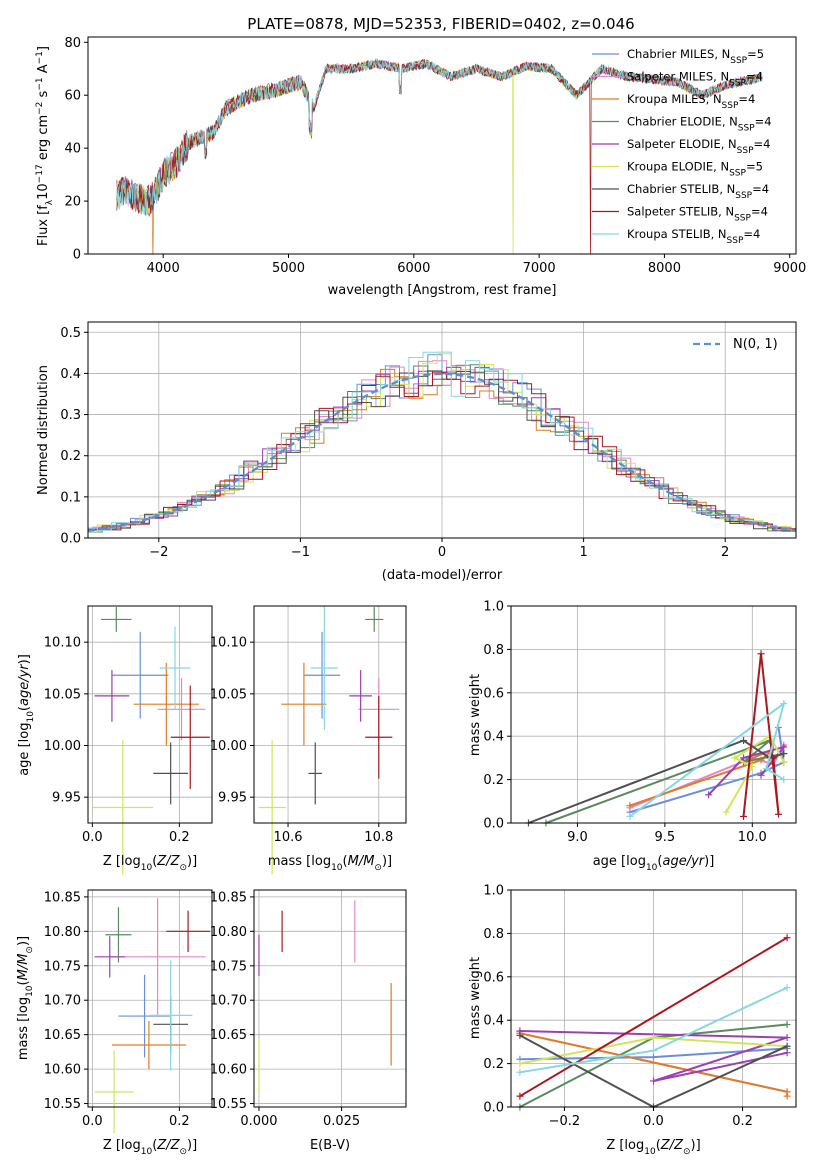  What do you see at coordinates (442, 290) in the screenshot?
I see `x-axis-label: wavelength [Angstrom, rest frame]` at bounding box center [442, 290].